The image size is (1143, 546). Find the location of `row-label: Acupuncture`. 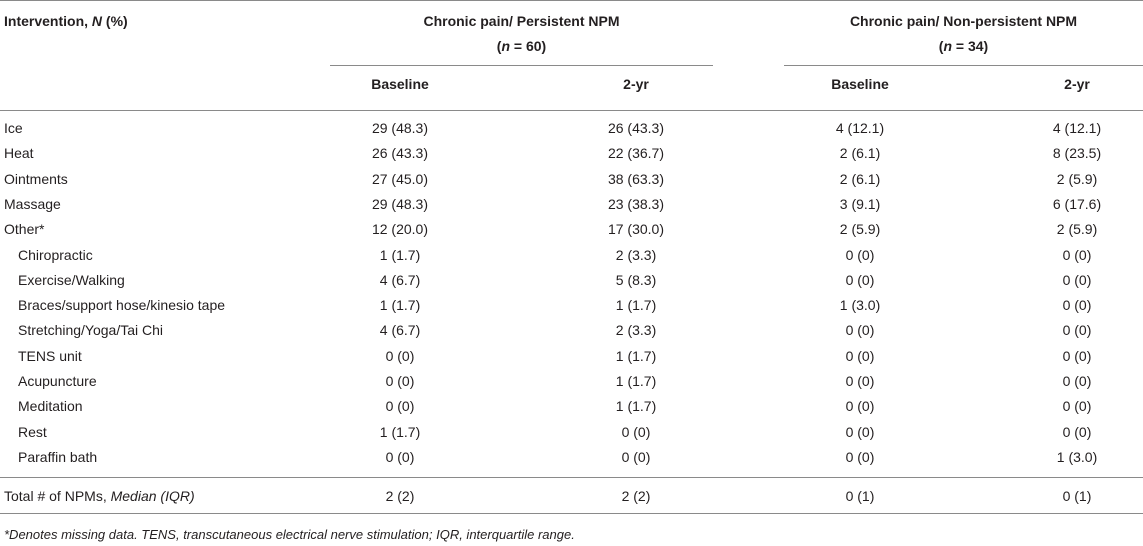

row-label: Acupuncture is located at coordinates (57, 381).